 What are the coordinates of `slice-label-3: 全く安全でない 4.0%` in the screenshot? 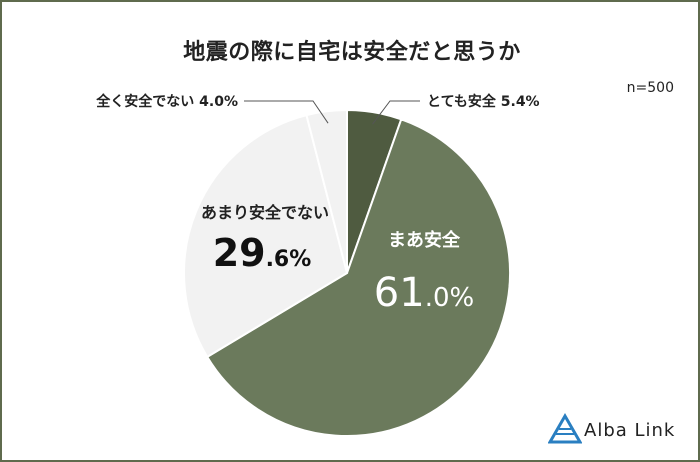 It's located at (166, 101).